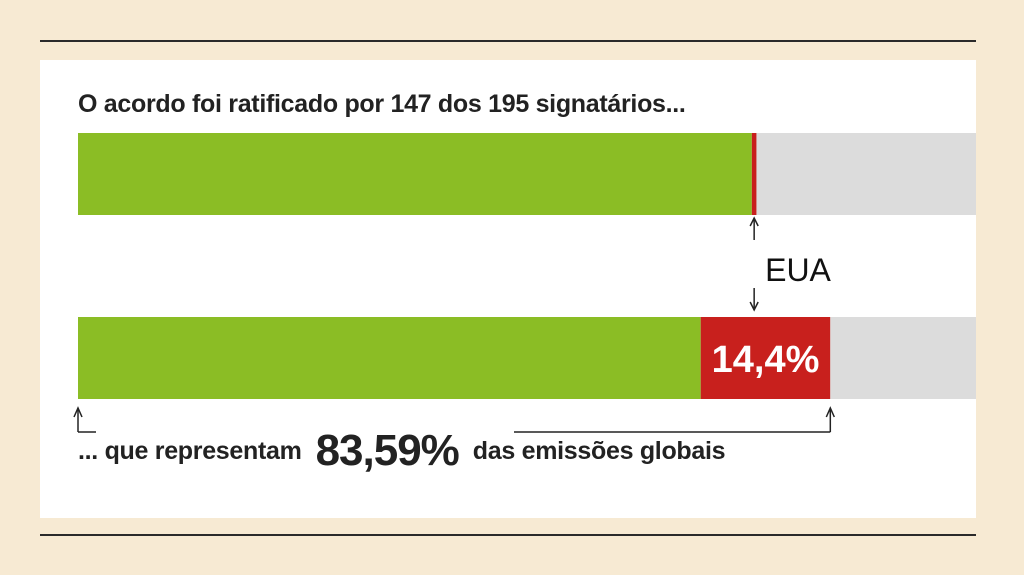 The image size is (1024, 575). What do you see at coordinates (754, 221) in the screenshot?
I see `eua-arrow-up-head` at bounding box center [754, 221].